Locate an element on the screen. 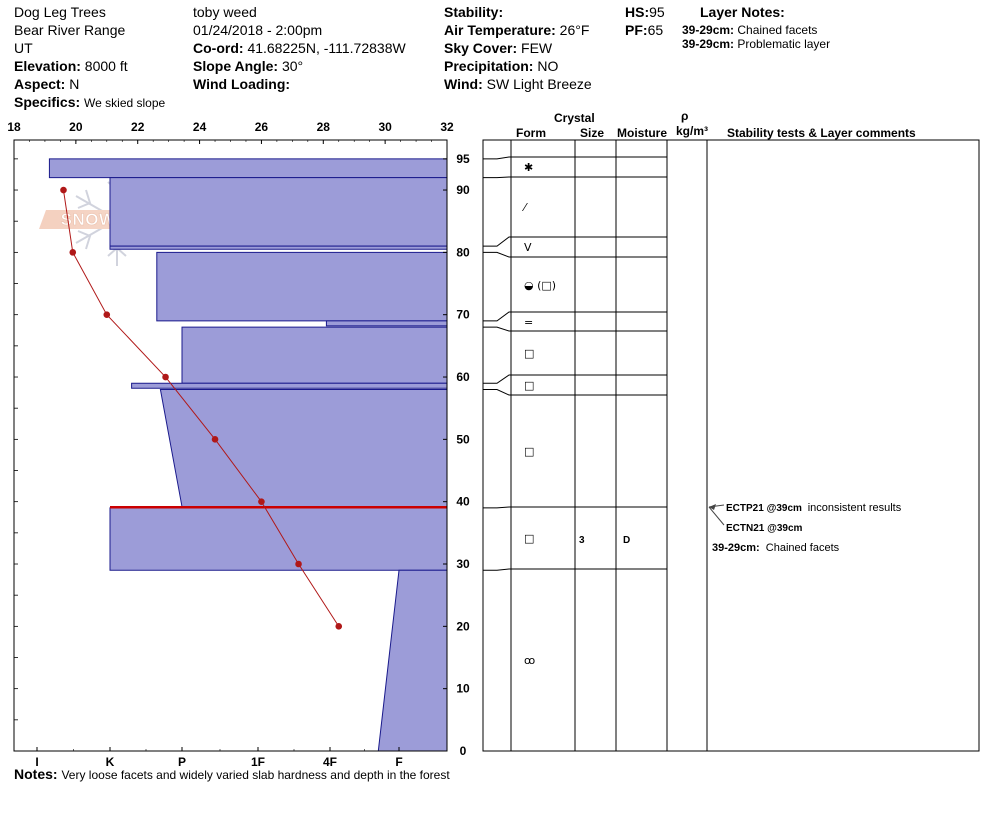 The height and width of the screenshot is (840, 994). height-tick-label: 90 is located at coordinates (463, 190).